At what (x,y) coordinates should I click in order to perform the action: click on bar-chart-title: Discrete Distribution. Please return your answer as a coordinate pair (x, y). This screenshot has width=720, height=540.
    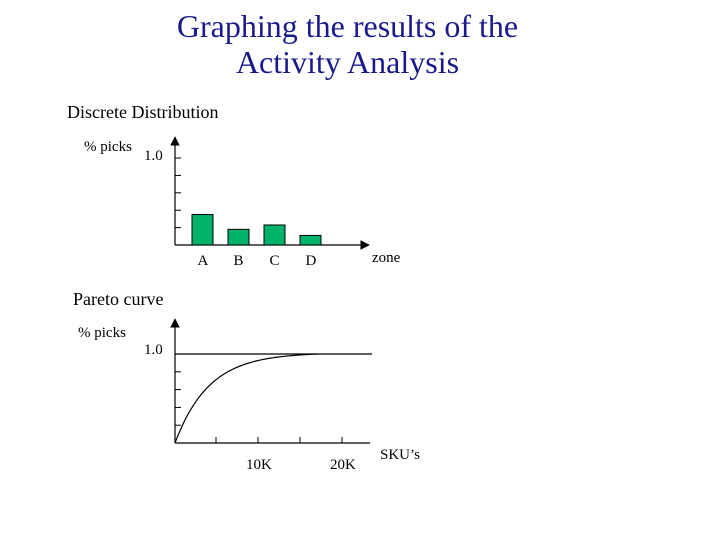
    Looking at the image, I should click on (143, 112).